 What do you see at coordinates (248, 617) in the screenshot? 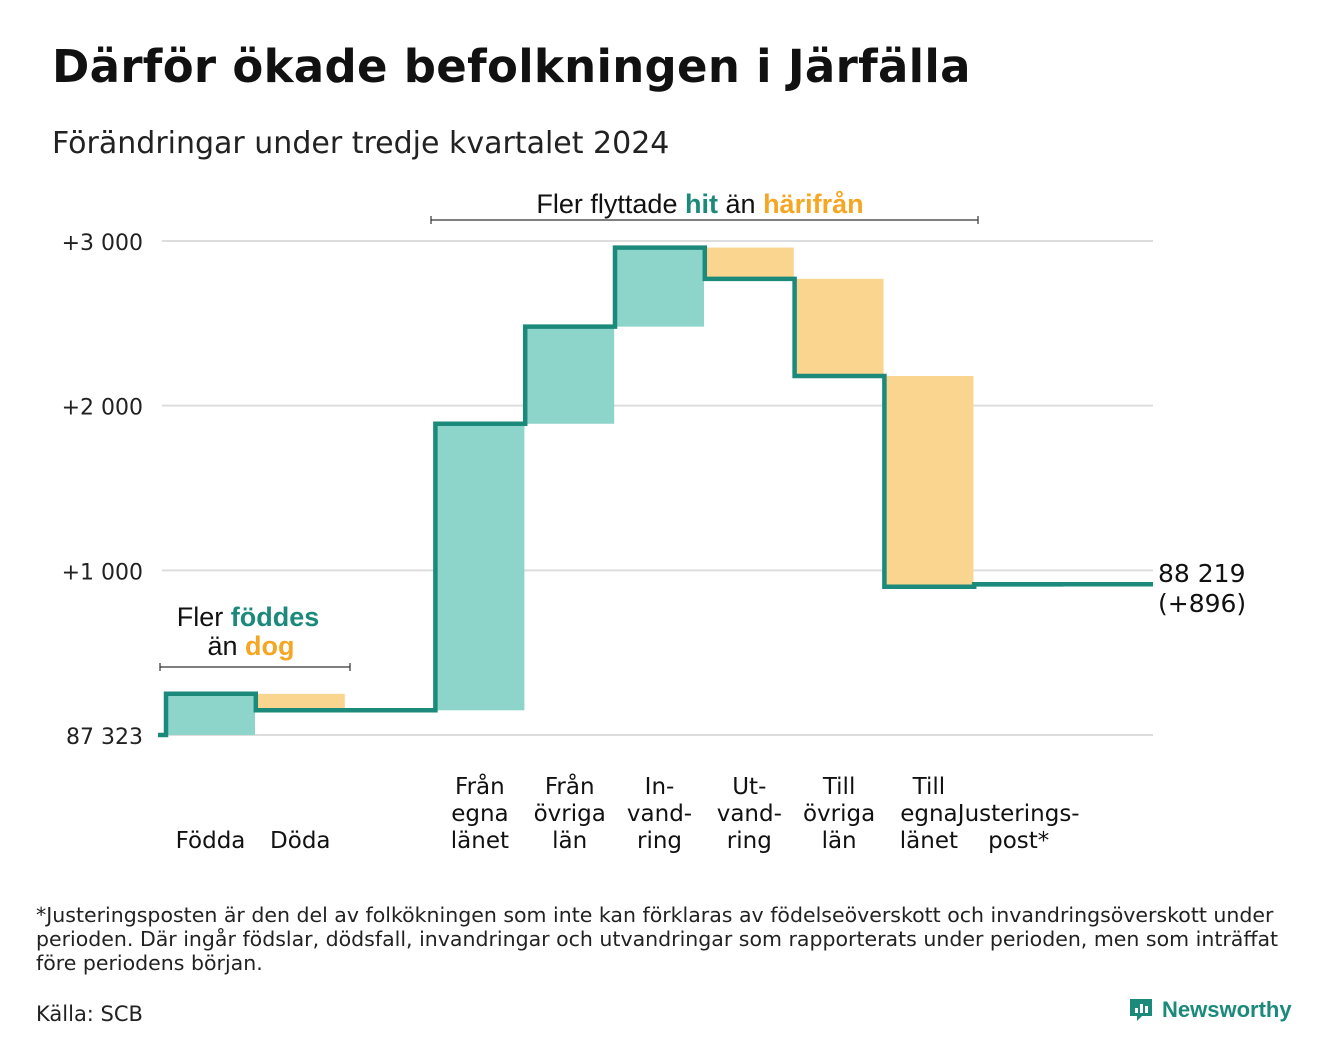
I see `births-annotation-line1: Fler föddes` at bounding box center [248, 617].